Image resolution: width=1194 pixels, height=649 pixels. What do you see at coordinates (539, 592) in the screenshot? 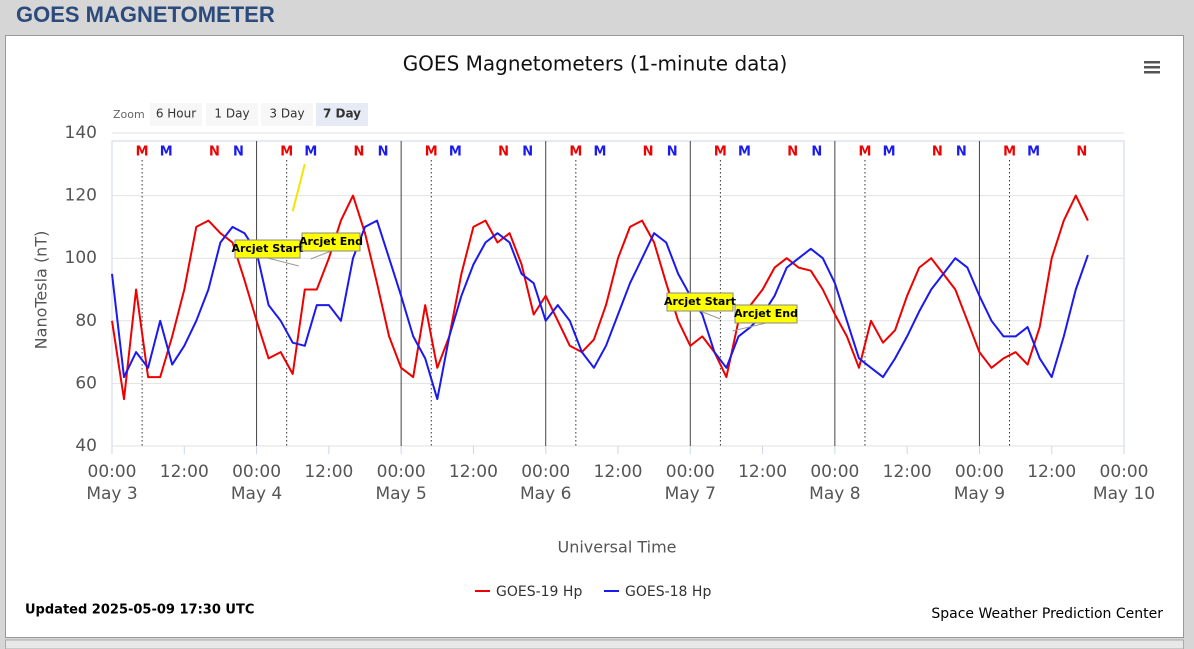
I see `legend-label: GOES-19 Hp` at bounding box center [539, 592].